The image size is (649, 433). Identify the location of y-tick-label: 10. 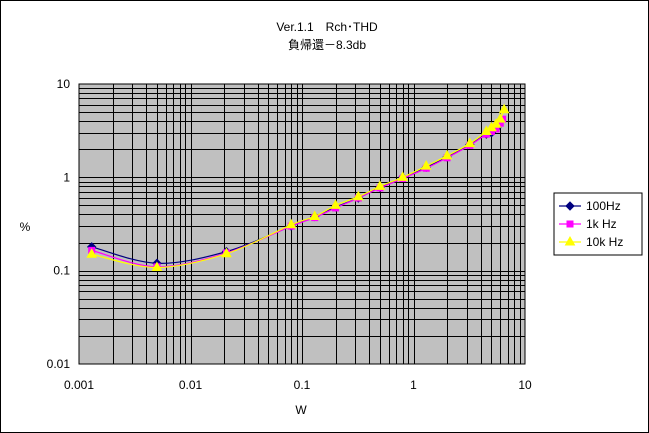
(64, 84).